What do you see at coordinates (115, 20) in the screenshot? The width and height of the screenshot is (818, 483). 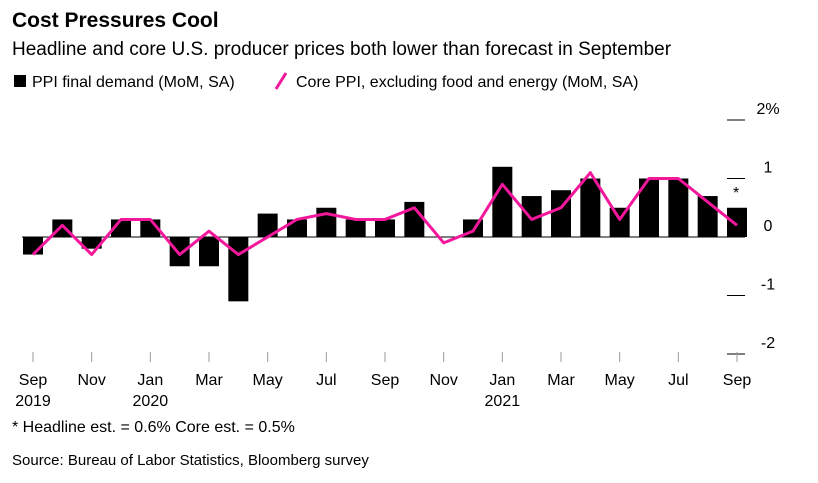 I see `chart-title: Cost Pressures Cool` at bounding box center [115, 20].